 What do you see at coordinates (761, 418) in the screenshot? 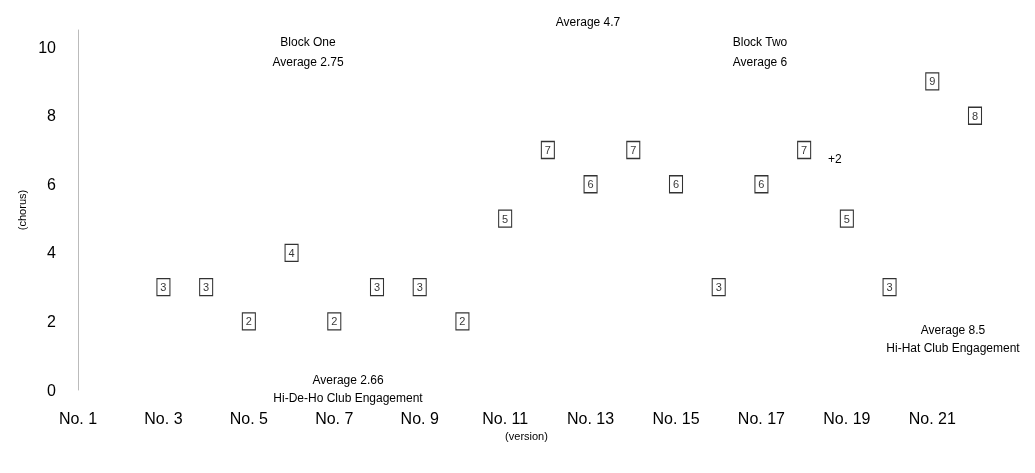
I see `x-tick-label: No. 17` at bounding box center [761, 418].